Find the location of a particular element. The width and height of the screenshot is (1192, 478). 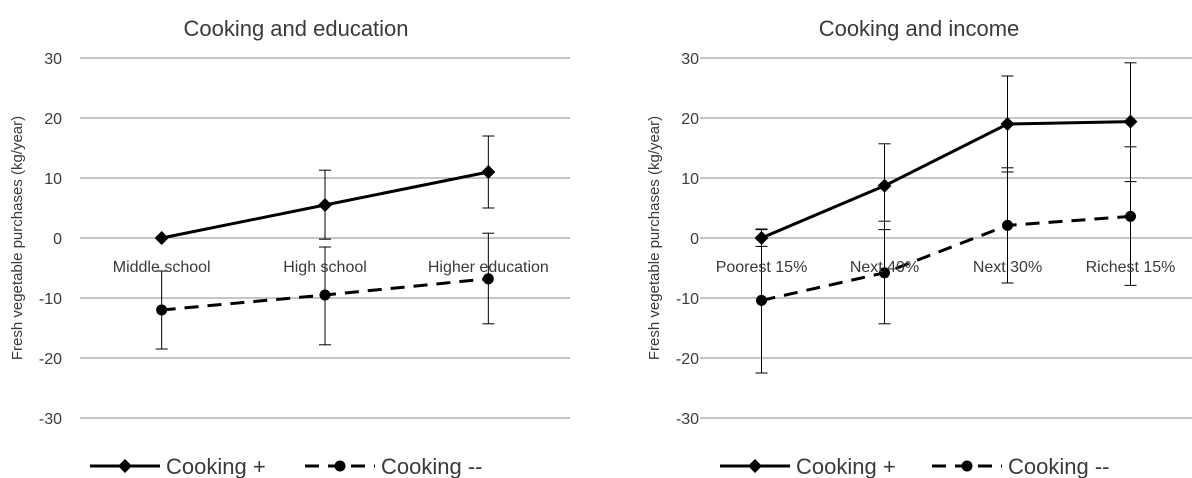

x-category-label: Middle school is located at coordinates (162, 267).